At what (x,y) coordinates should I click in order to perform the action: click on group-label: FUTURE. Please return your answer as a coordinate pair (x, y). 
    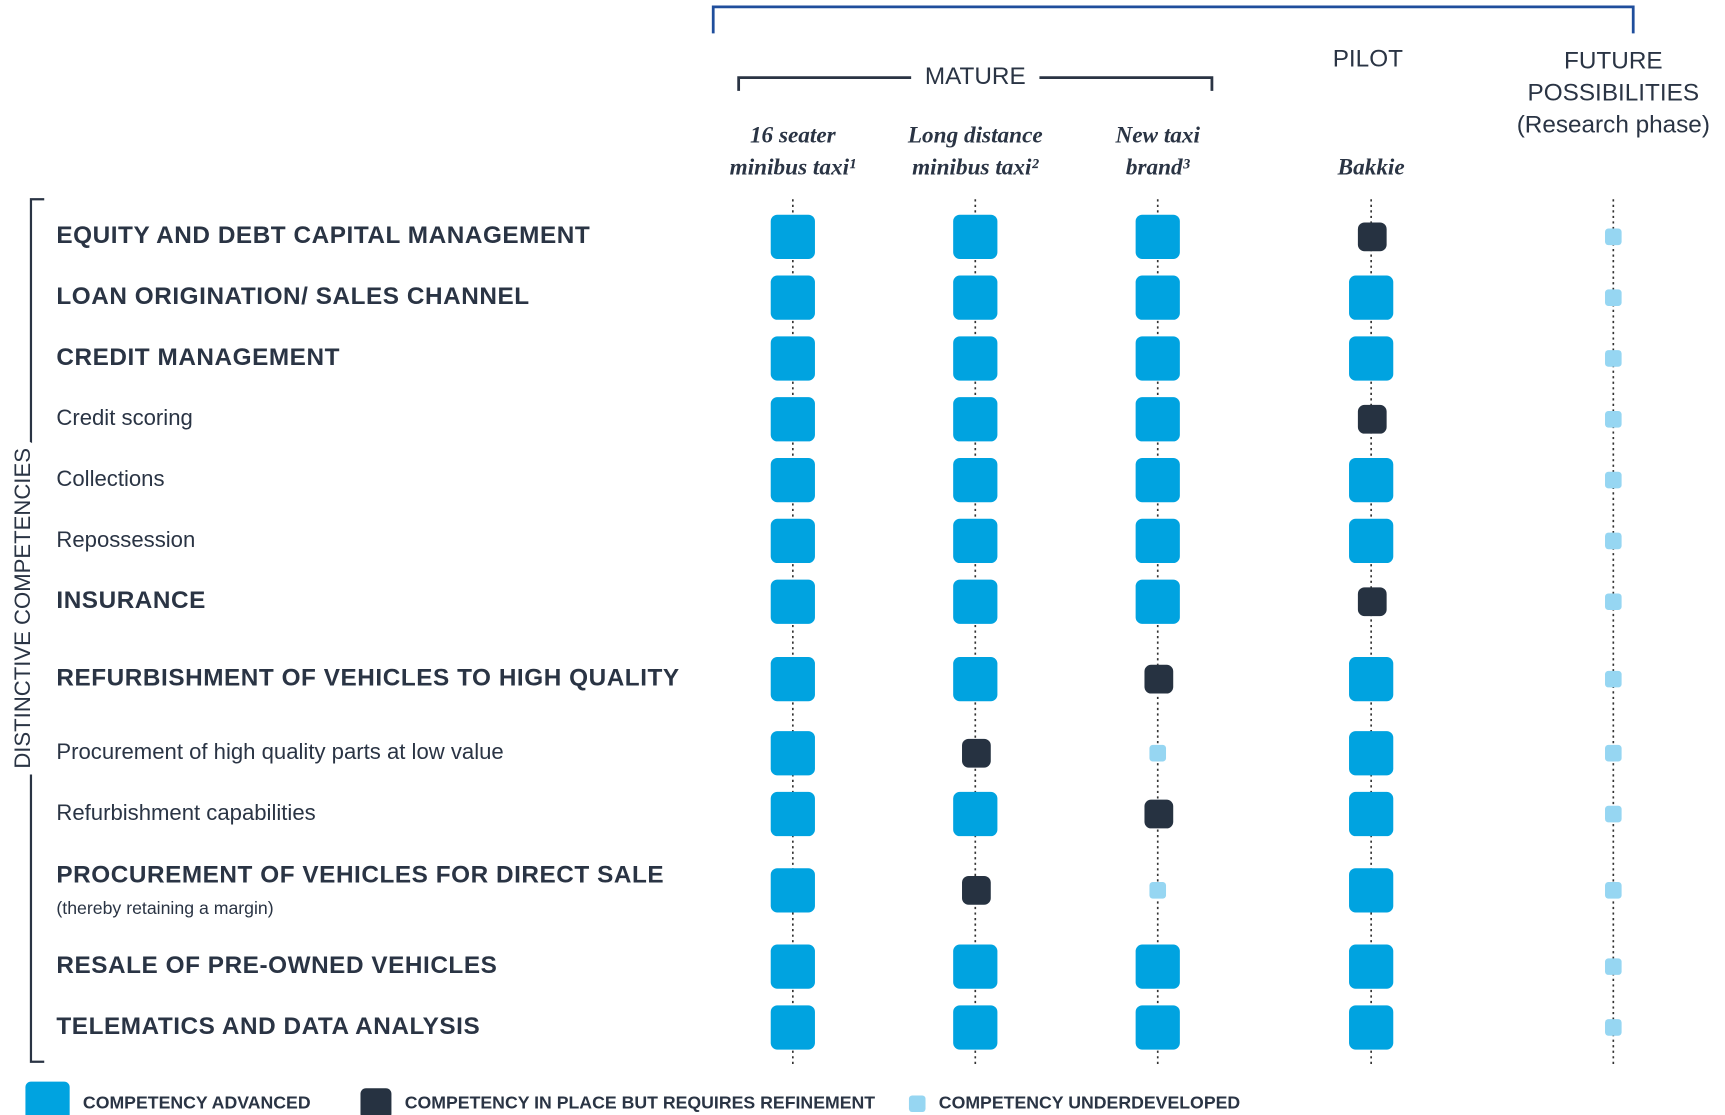
    Looking at the image, I should click on (1613, 61).